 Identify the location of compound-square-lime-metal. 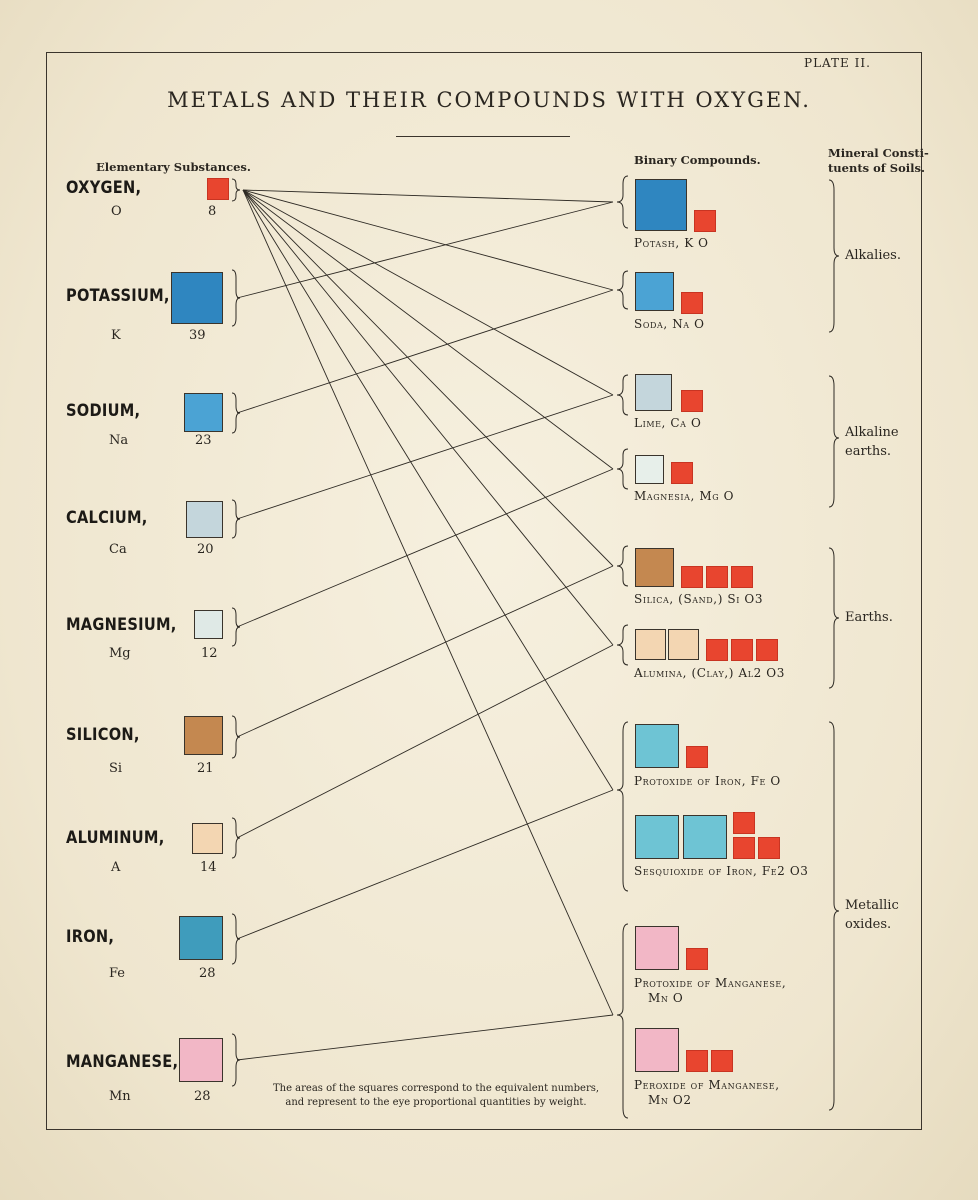
(653, 392).